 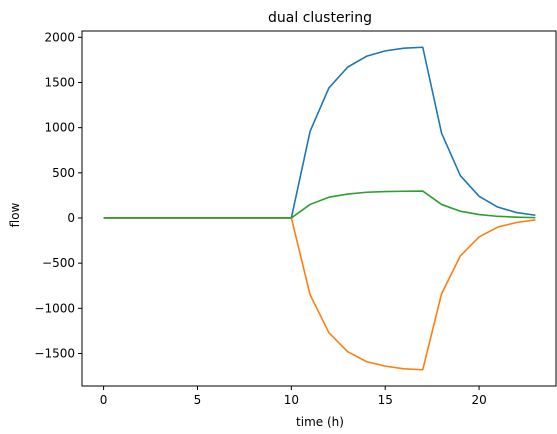 I want to click on x-axis: 0 5 10 15 20, so click(x=293, y=396).